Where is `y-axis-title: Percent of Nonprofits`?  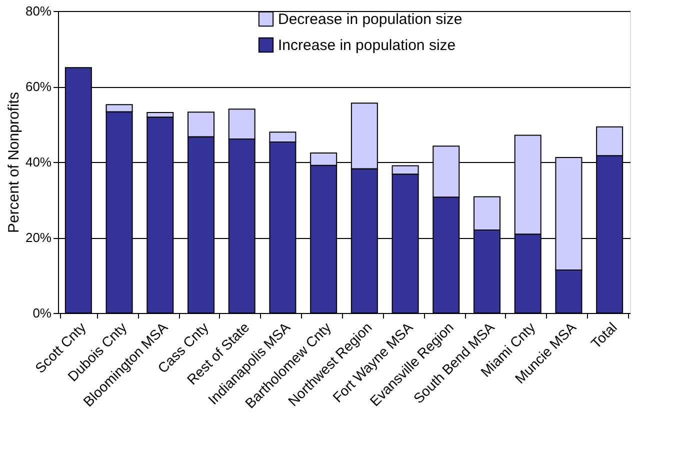 y-axis-title: Percent of Nonprofits is located at coordinates (13, 162).